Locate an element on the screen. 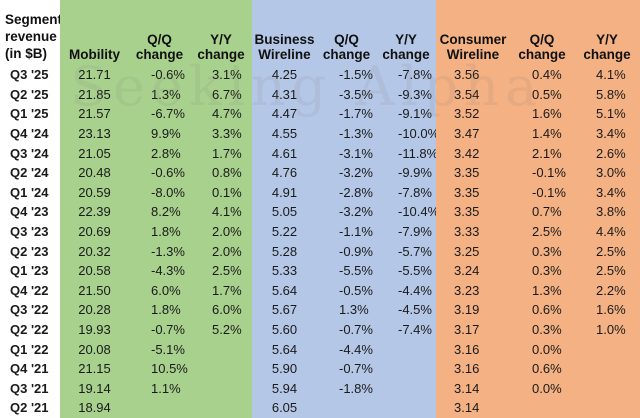 The height and width of the screenshot is (418, 640). mobility-cell: 20.48 is located at coordinates (94, 172).